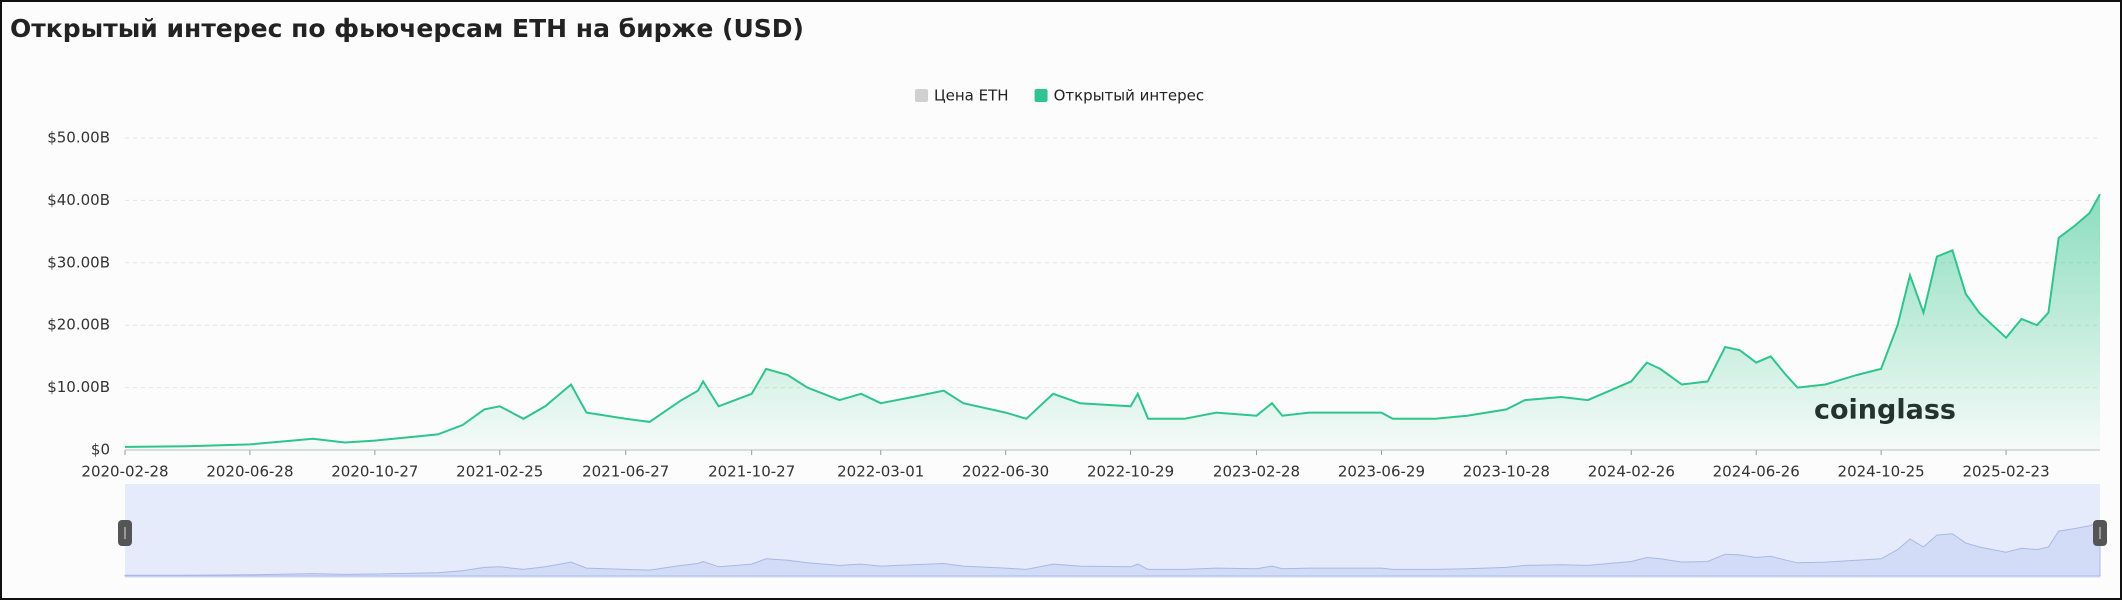  I want to click on x-tick-label: 2022-10-29, so click(1130, 472).